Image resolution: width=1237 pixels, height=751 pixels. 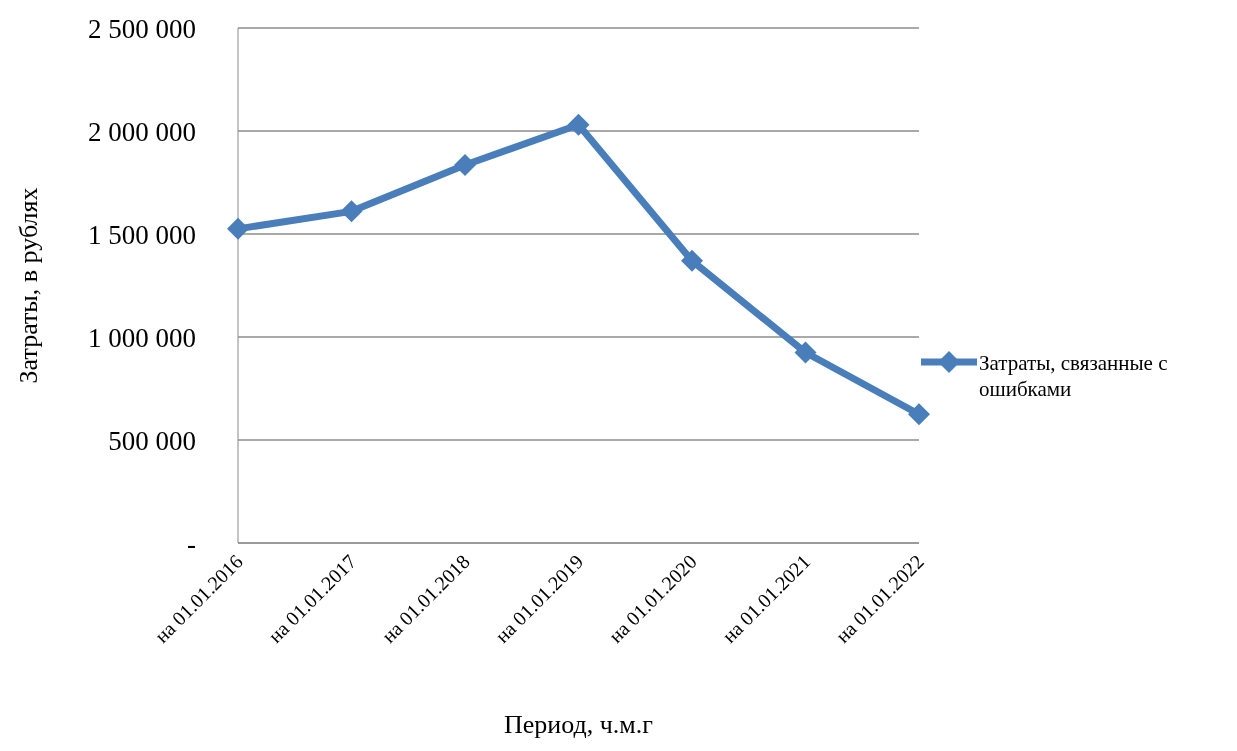 I want to click on y-tick-label: 1 000 000, so click(x=142, y=337).